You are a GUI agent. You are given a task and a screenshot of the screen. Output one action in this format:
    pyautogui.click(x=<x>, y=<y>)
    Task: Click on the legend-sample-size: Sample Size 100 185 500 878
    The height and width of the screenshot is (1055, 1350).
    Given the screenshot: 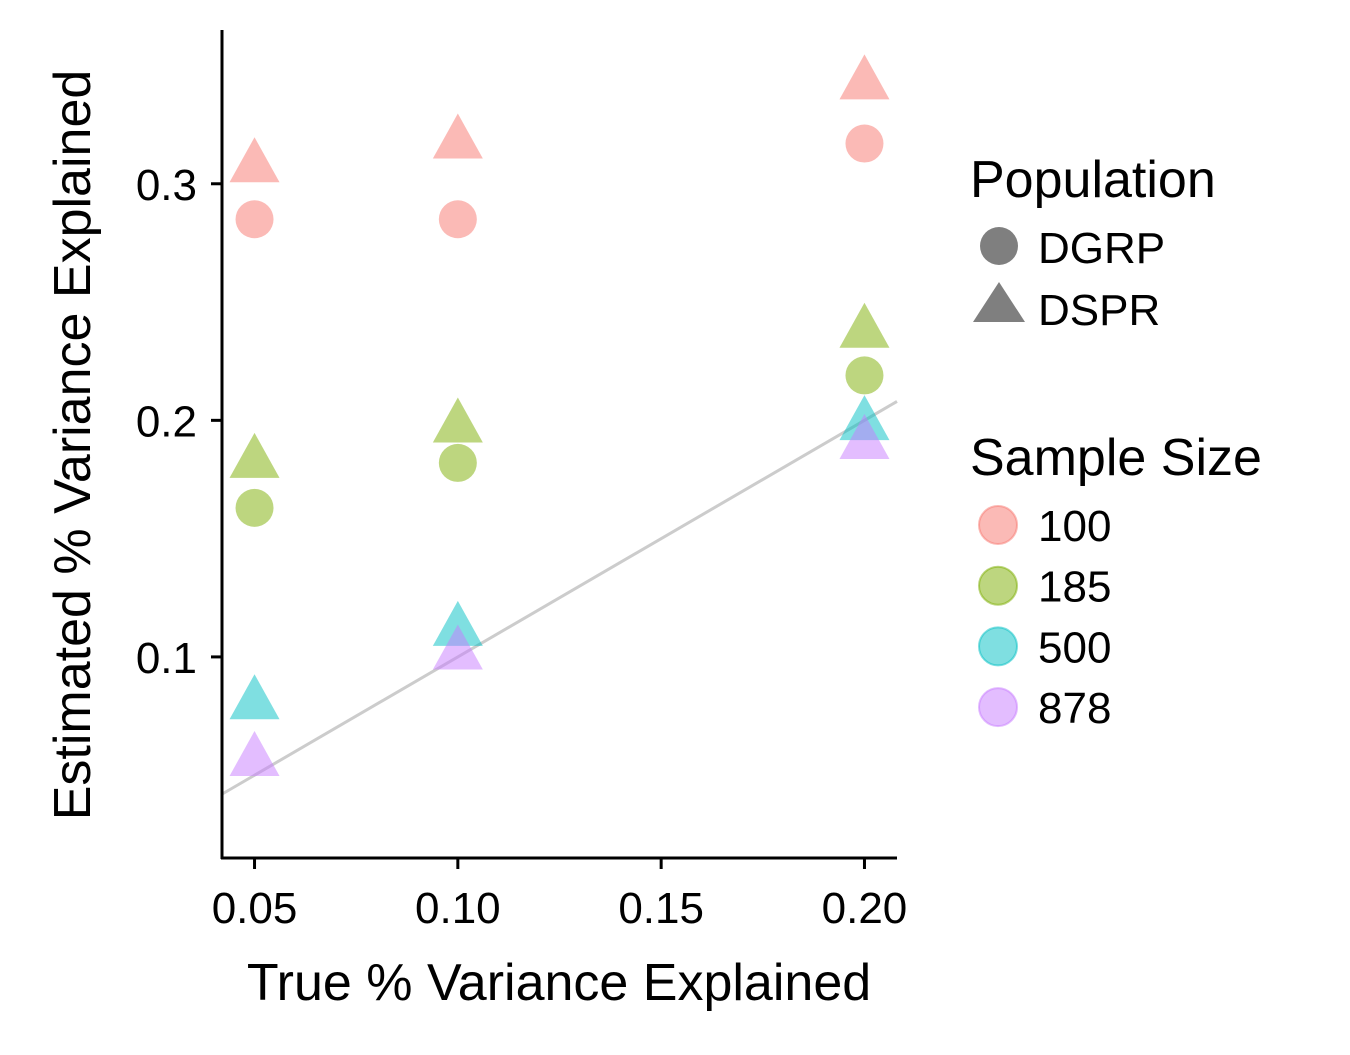 What is the action you would take?
    pyautogui.click(x=1116, y=581)
    